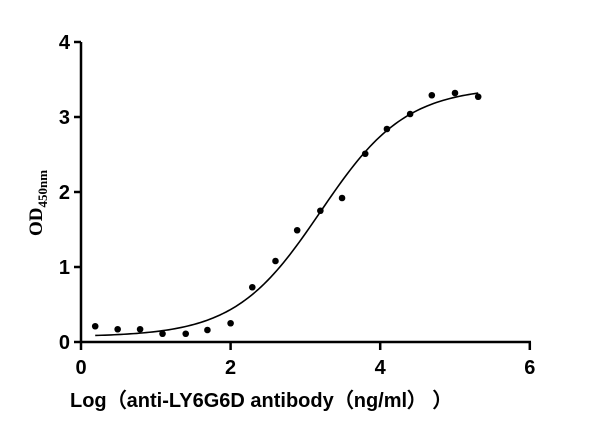 Image resolution: width=600 pixels, height=434 pixels. I want to click on y-tick-label: 4, so click(65, 43).